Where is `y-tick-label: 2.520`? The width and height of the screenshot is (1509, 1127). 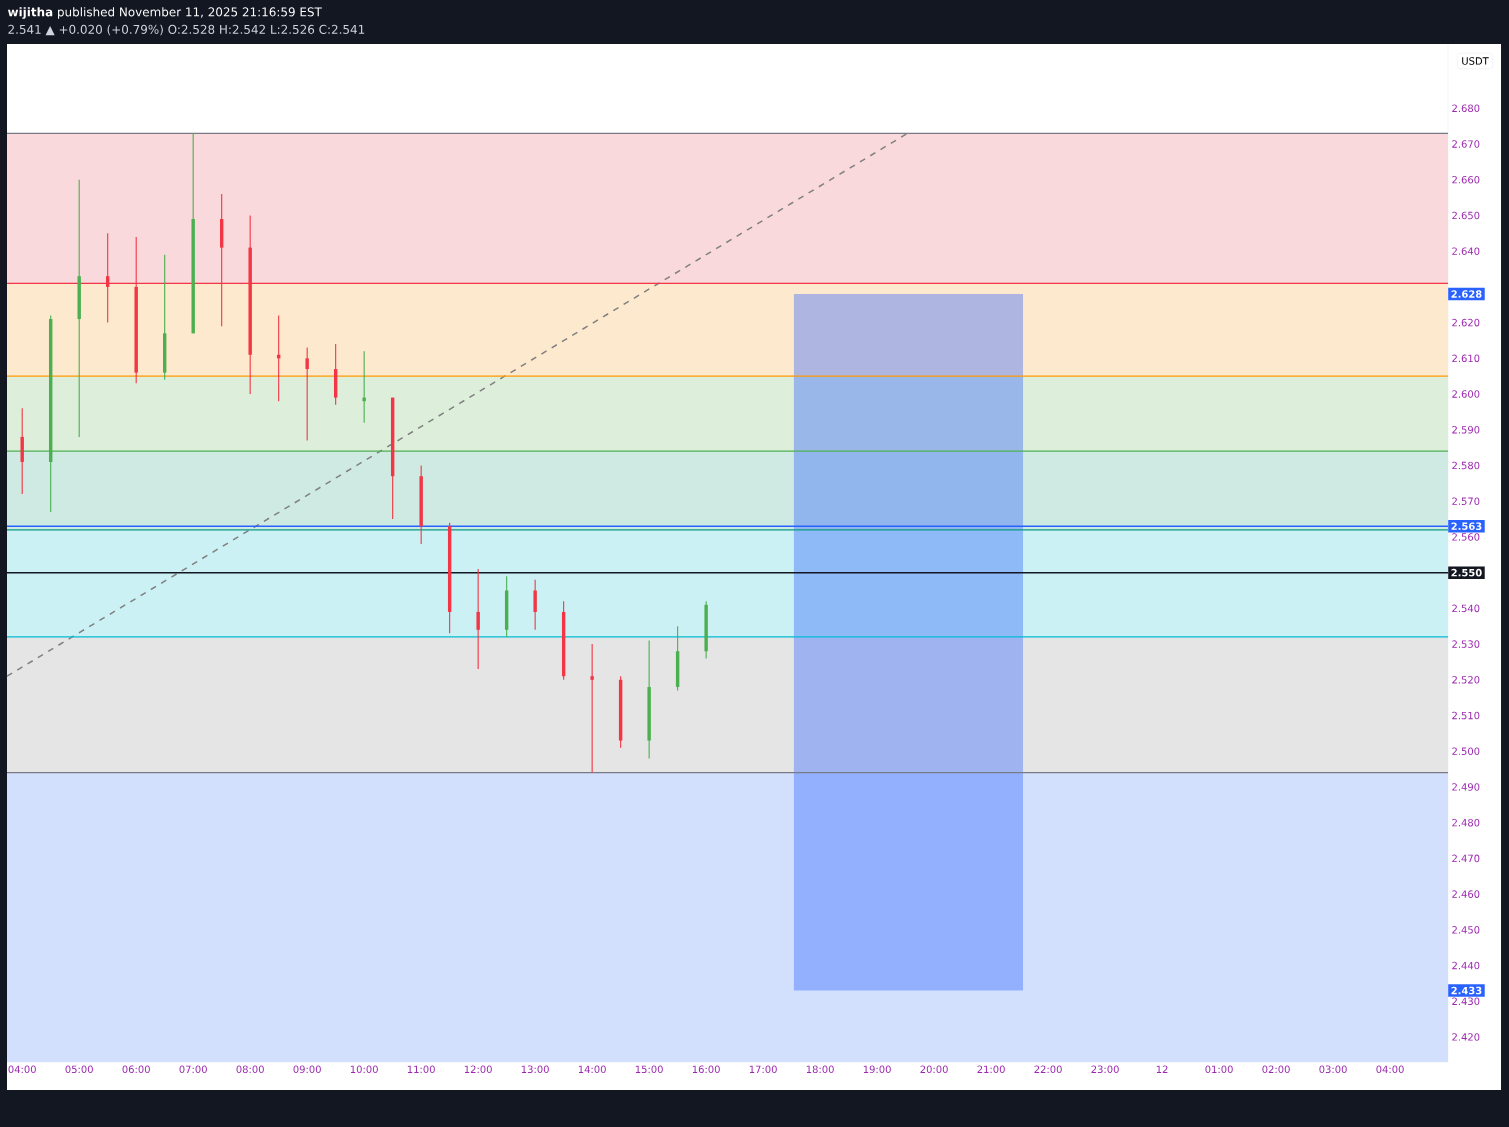 y-tick-label: 2.520 is located at coordinates (1466, 680).